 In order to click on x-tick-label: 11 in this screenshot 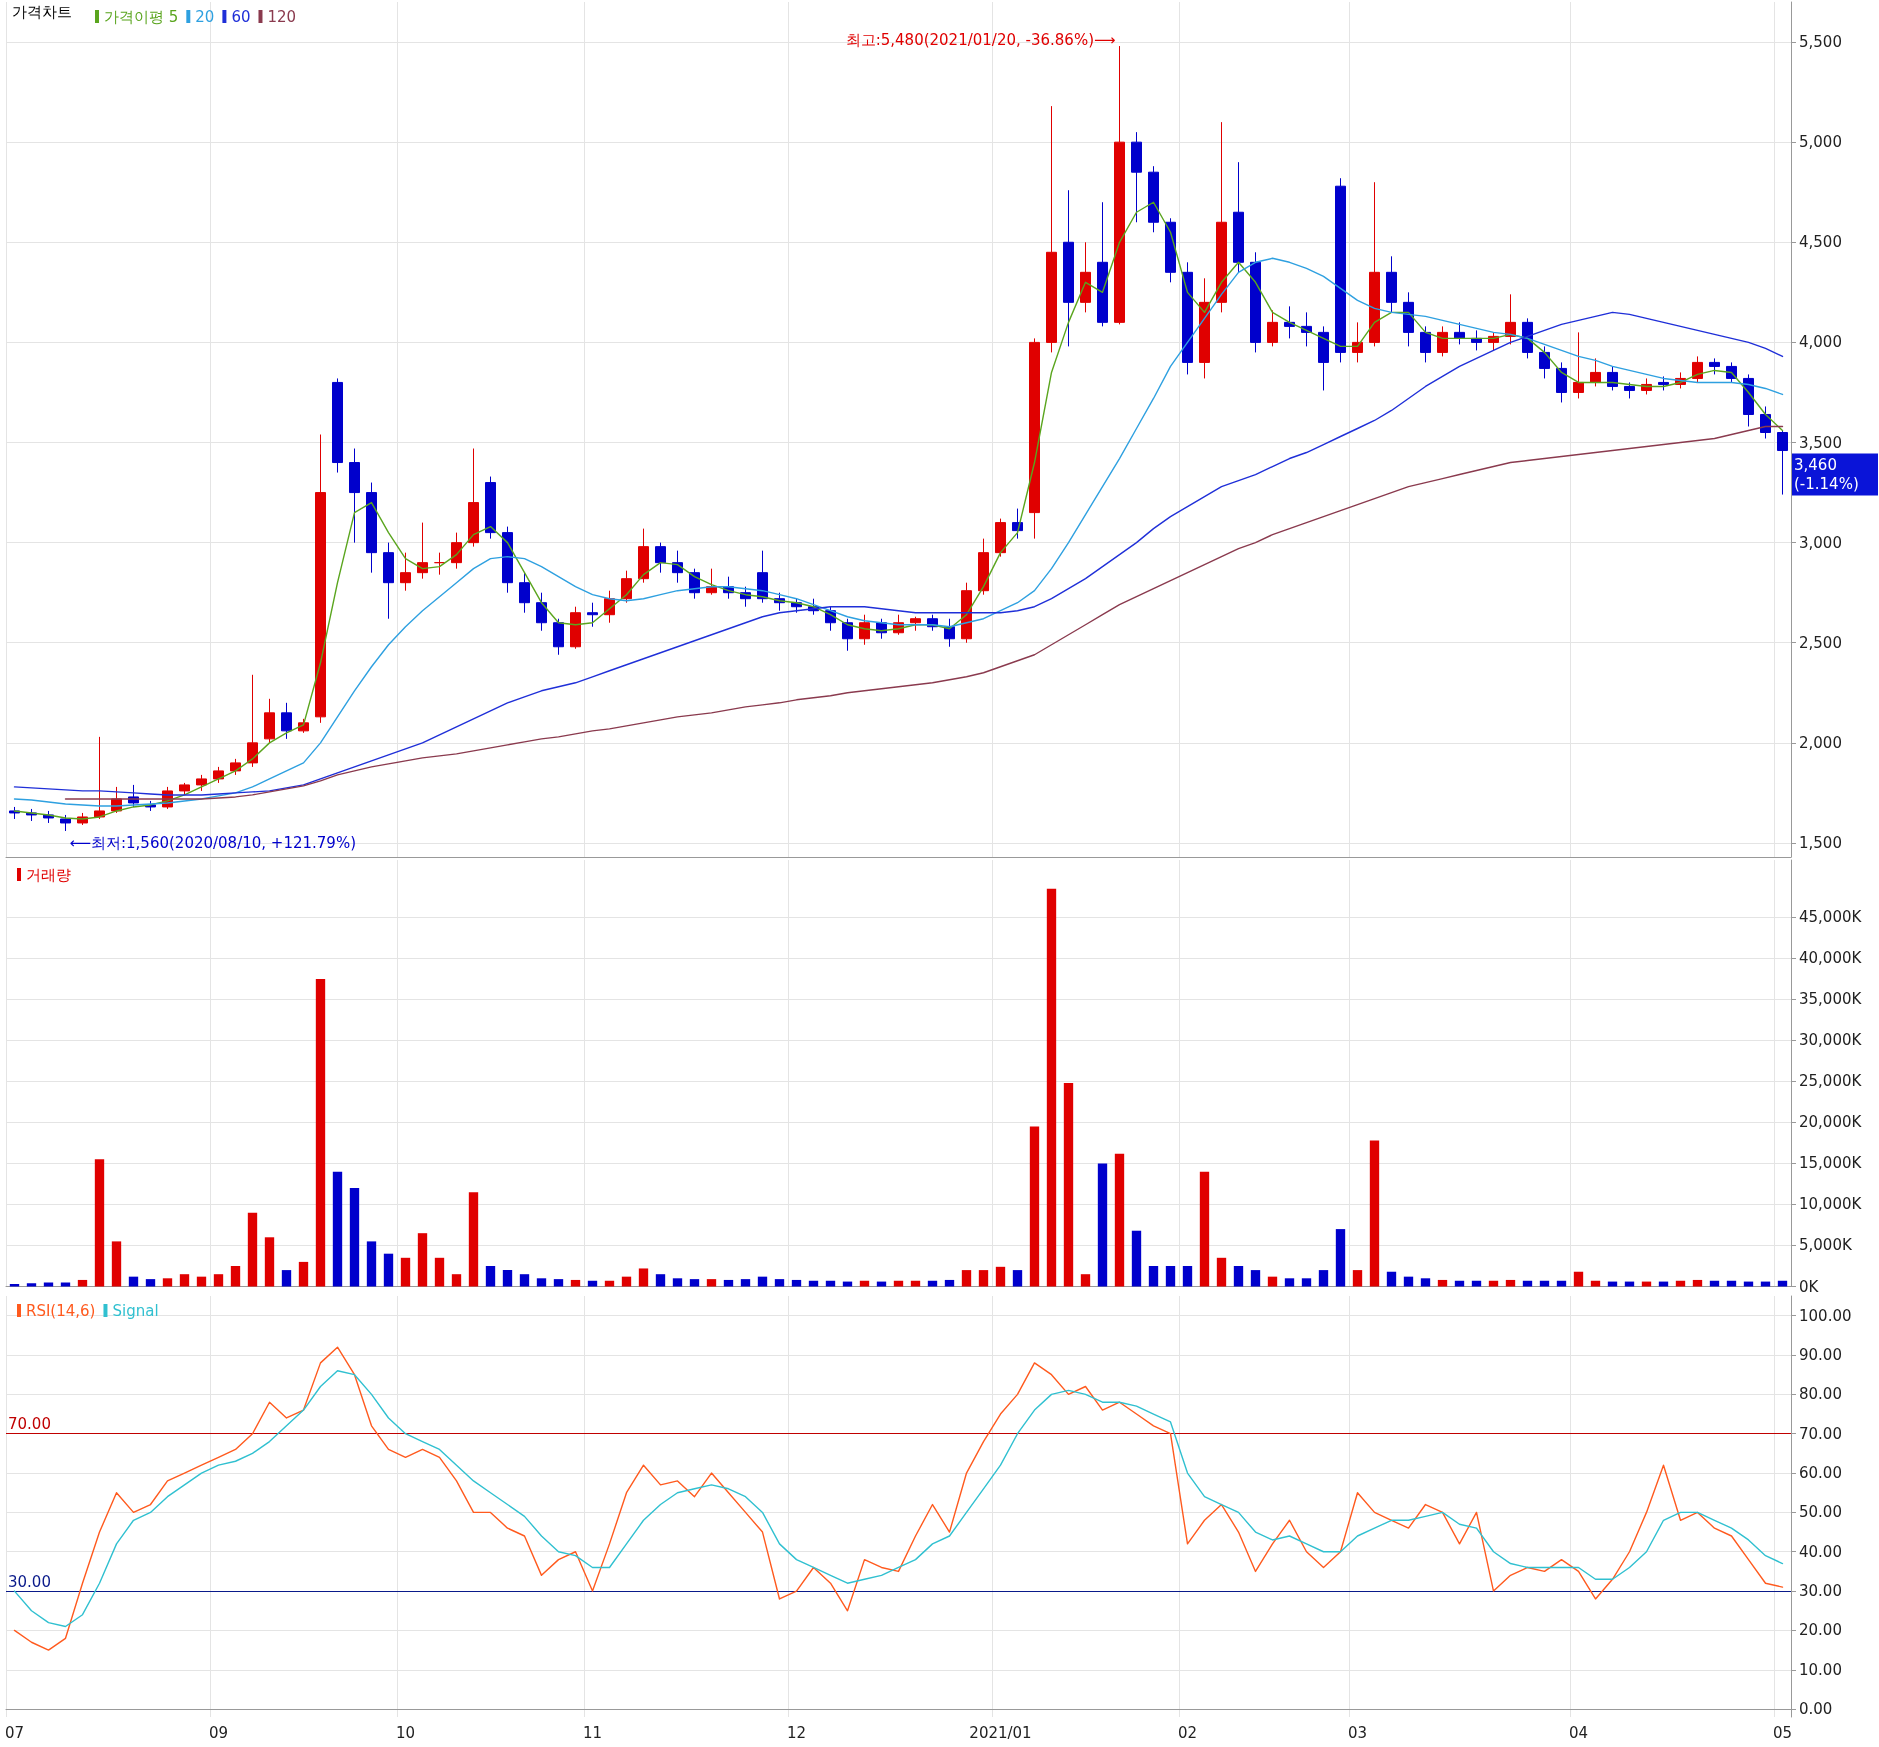, I will do `click(592, 1732)`.